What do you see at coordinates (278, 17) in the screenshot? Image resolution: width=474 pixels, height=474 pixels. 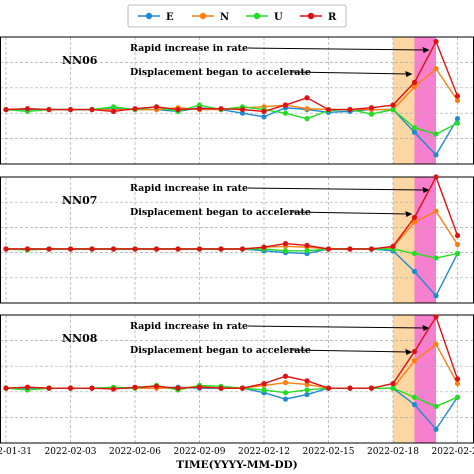 I see `legend-label-u: U` at bounding box center [278, 17].